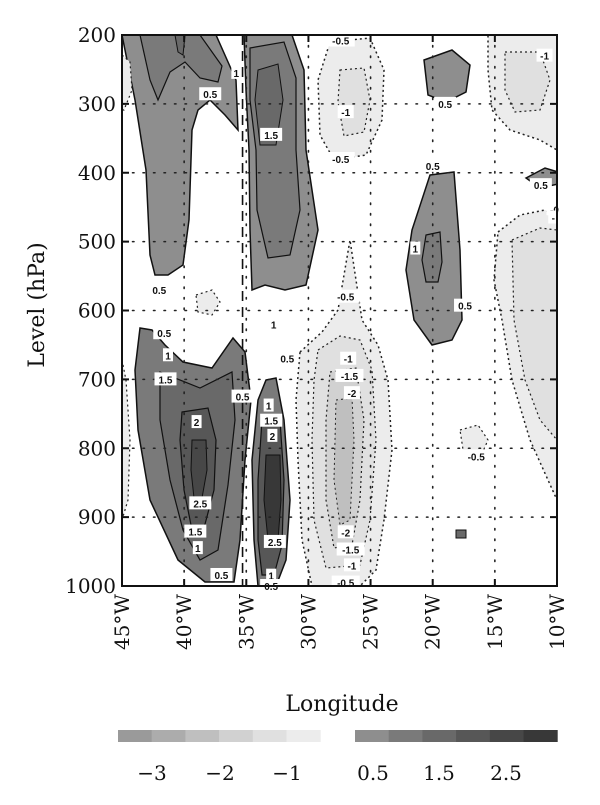  I want to click on colorbar-label: −2, so click(219, 773).